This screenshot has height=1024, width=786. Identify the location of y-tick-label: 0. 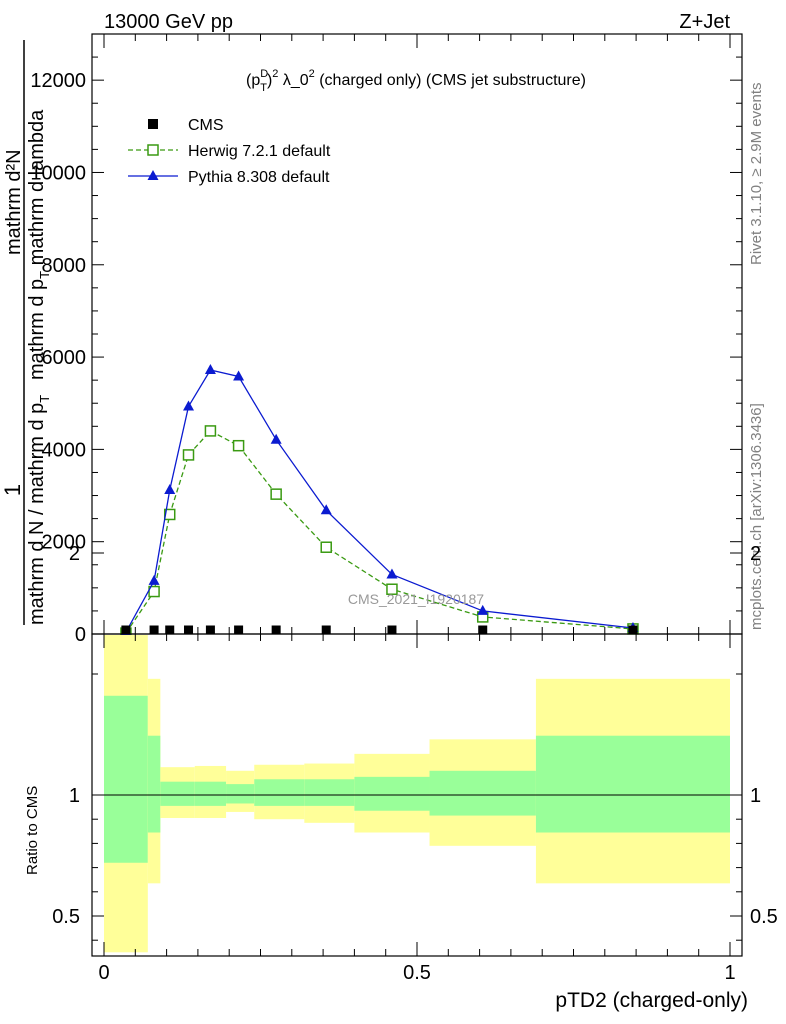
(80, 635).